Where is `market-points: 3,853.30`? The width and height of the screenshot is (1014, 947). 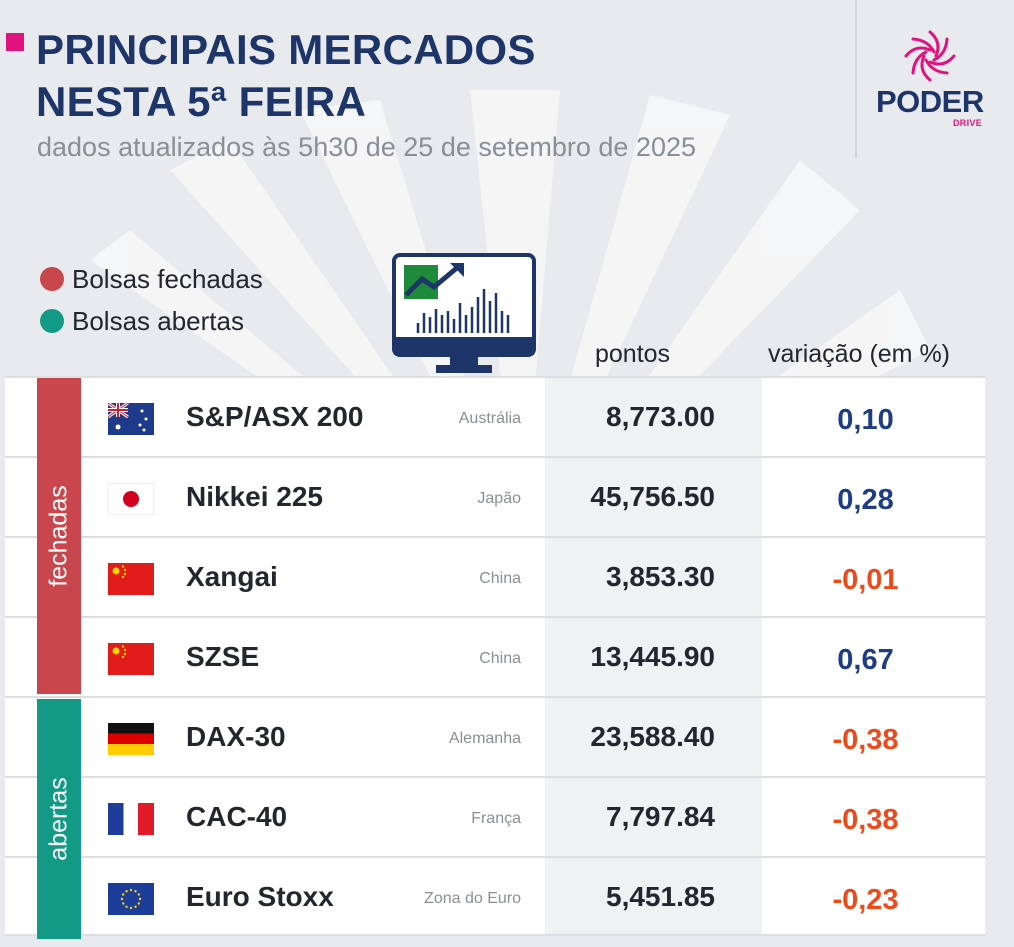 market-points: 3,853.30 is located at coordinates (660, 576).